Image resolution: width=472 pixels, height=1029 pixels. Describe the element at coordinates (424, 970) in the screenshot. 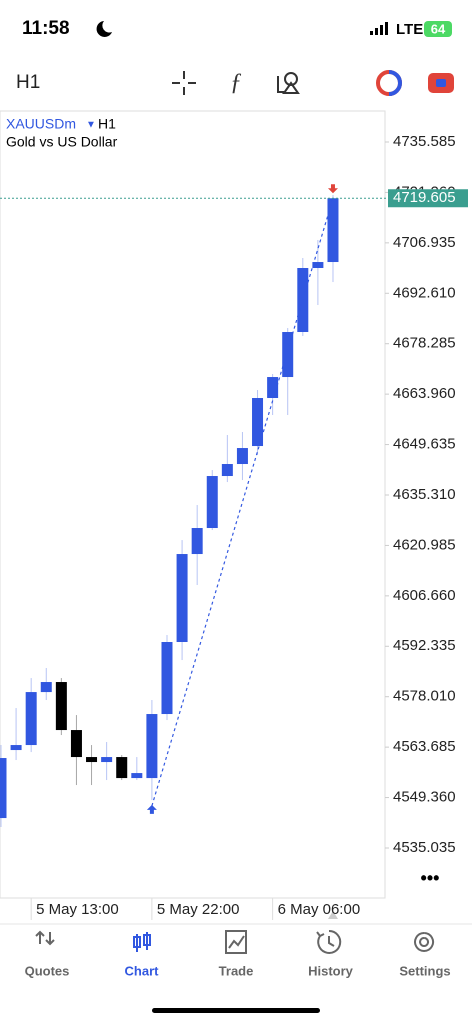

I see `nav-label: Settings` at that location.